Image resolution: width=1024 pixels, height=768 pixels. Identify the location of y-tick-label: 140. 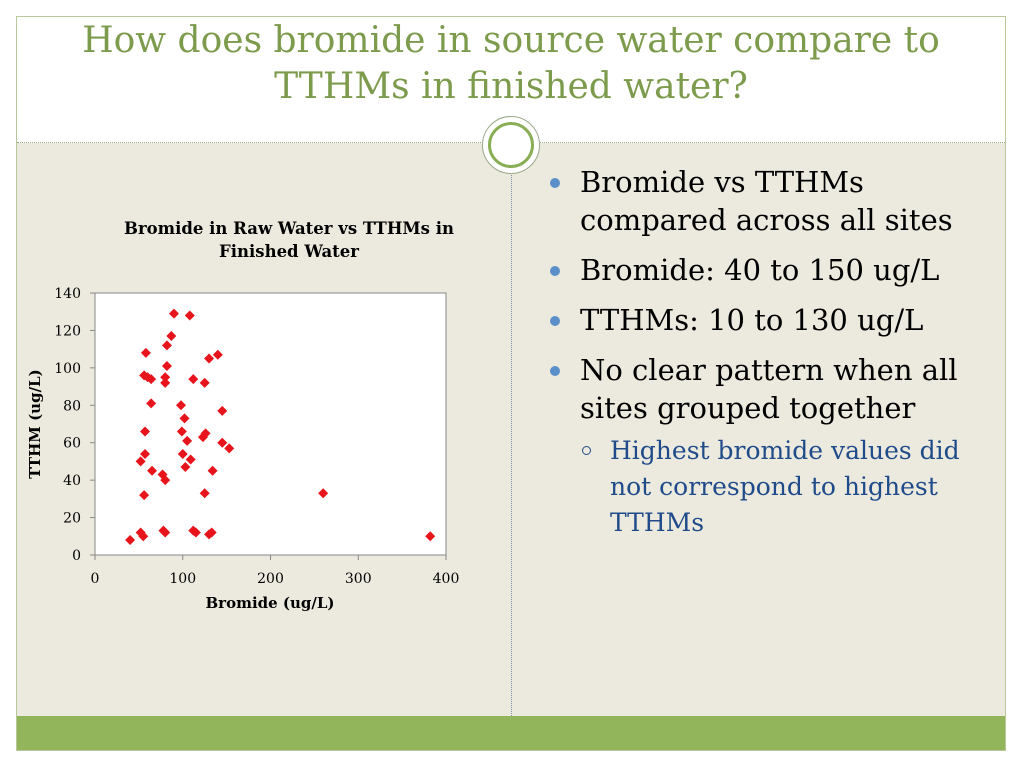
(67, 294).